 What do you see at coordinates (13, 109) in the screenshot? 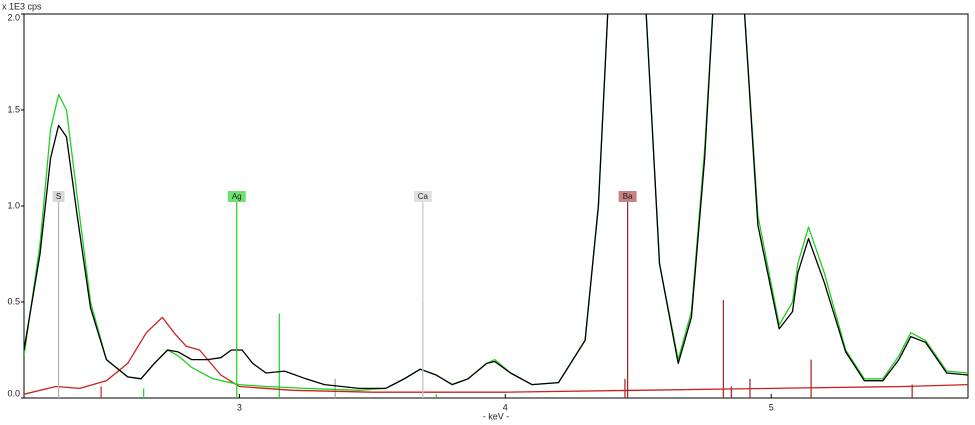
I see `y-tick-label: 1.5` at bounding box center [13, 109].